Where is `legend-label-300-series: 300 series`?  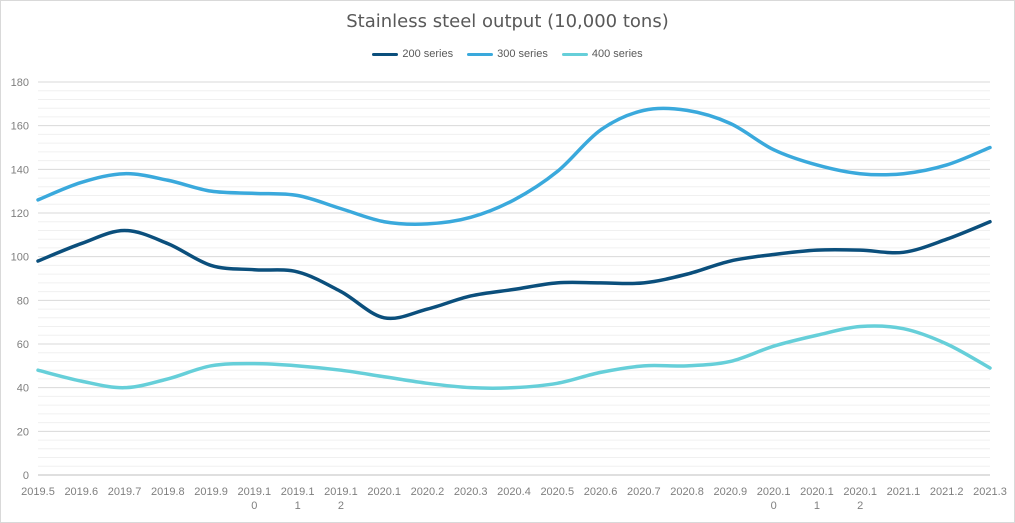
legend-label-300-series: 300 series is located at coordinates (522, 54).